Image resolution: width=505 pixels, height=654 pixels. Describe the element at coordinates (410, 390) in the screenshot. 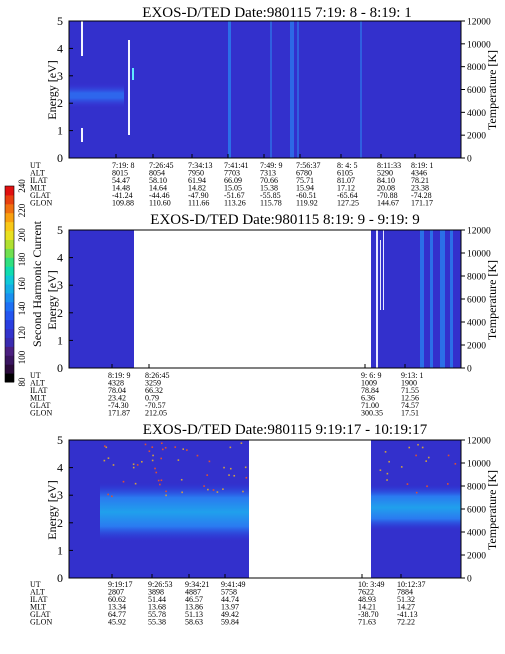

I see `ephemeris-value: 71.55` at that location.